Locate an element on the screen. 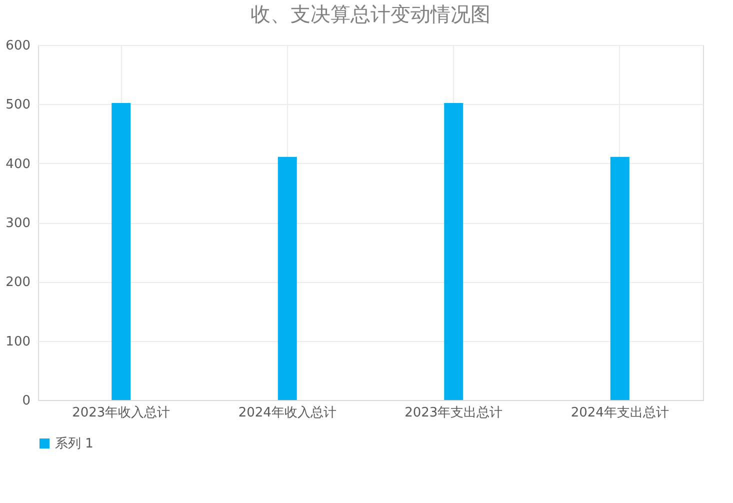  y-tick-label: 600 is located at coordinates (18, 46).